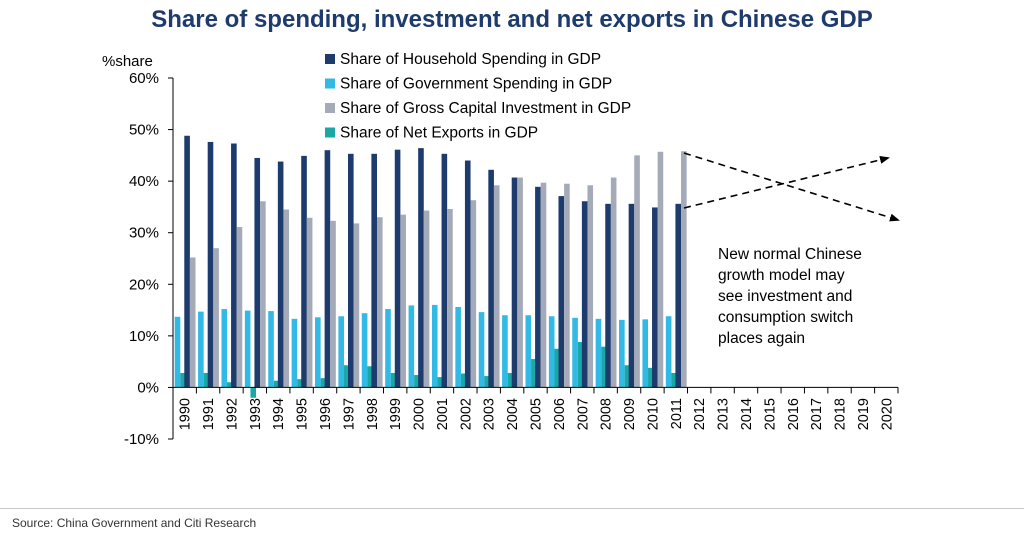 This screenshot has width=1024, height=533. I want to click on y-tick-label: 40%, so click(144, 181).